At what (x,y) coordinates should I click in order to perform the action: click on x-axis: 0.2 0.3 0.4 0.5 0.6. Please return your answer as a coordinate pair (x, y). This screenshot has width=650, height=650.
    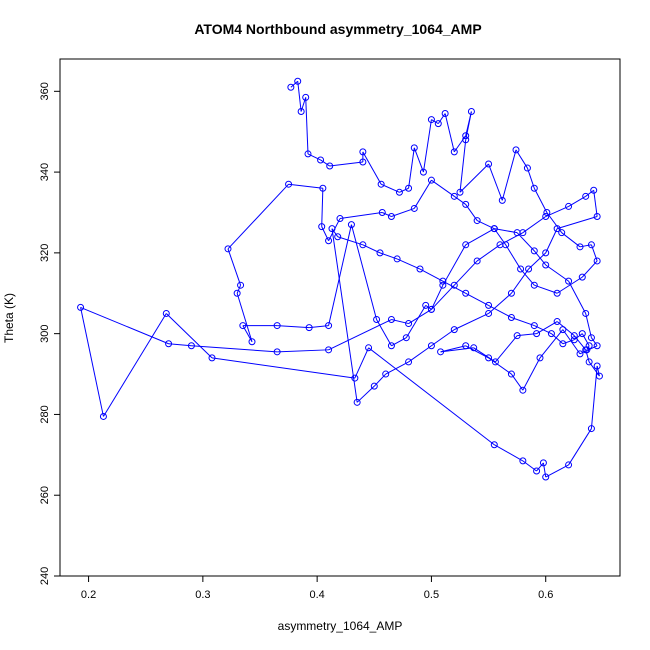
    Looking at the image, I should click on (317, 588).